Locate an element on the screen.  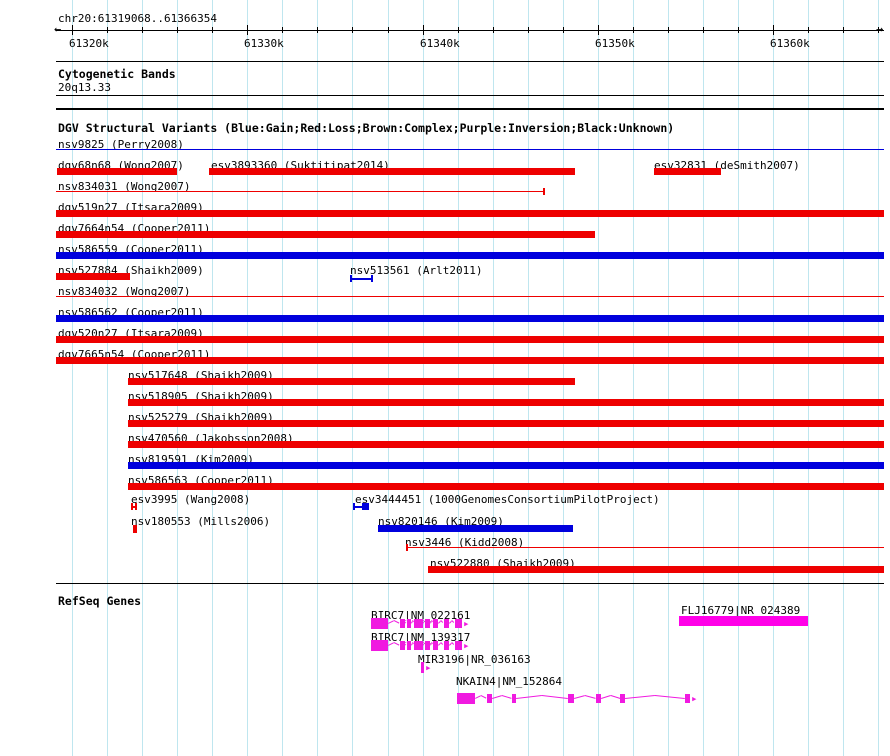
variant-label: dgv520n27 (Itsara2009) is located at coordinates (131, 333).